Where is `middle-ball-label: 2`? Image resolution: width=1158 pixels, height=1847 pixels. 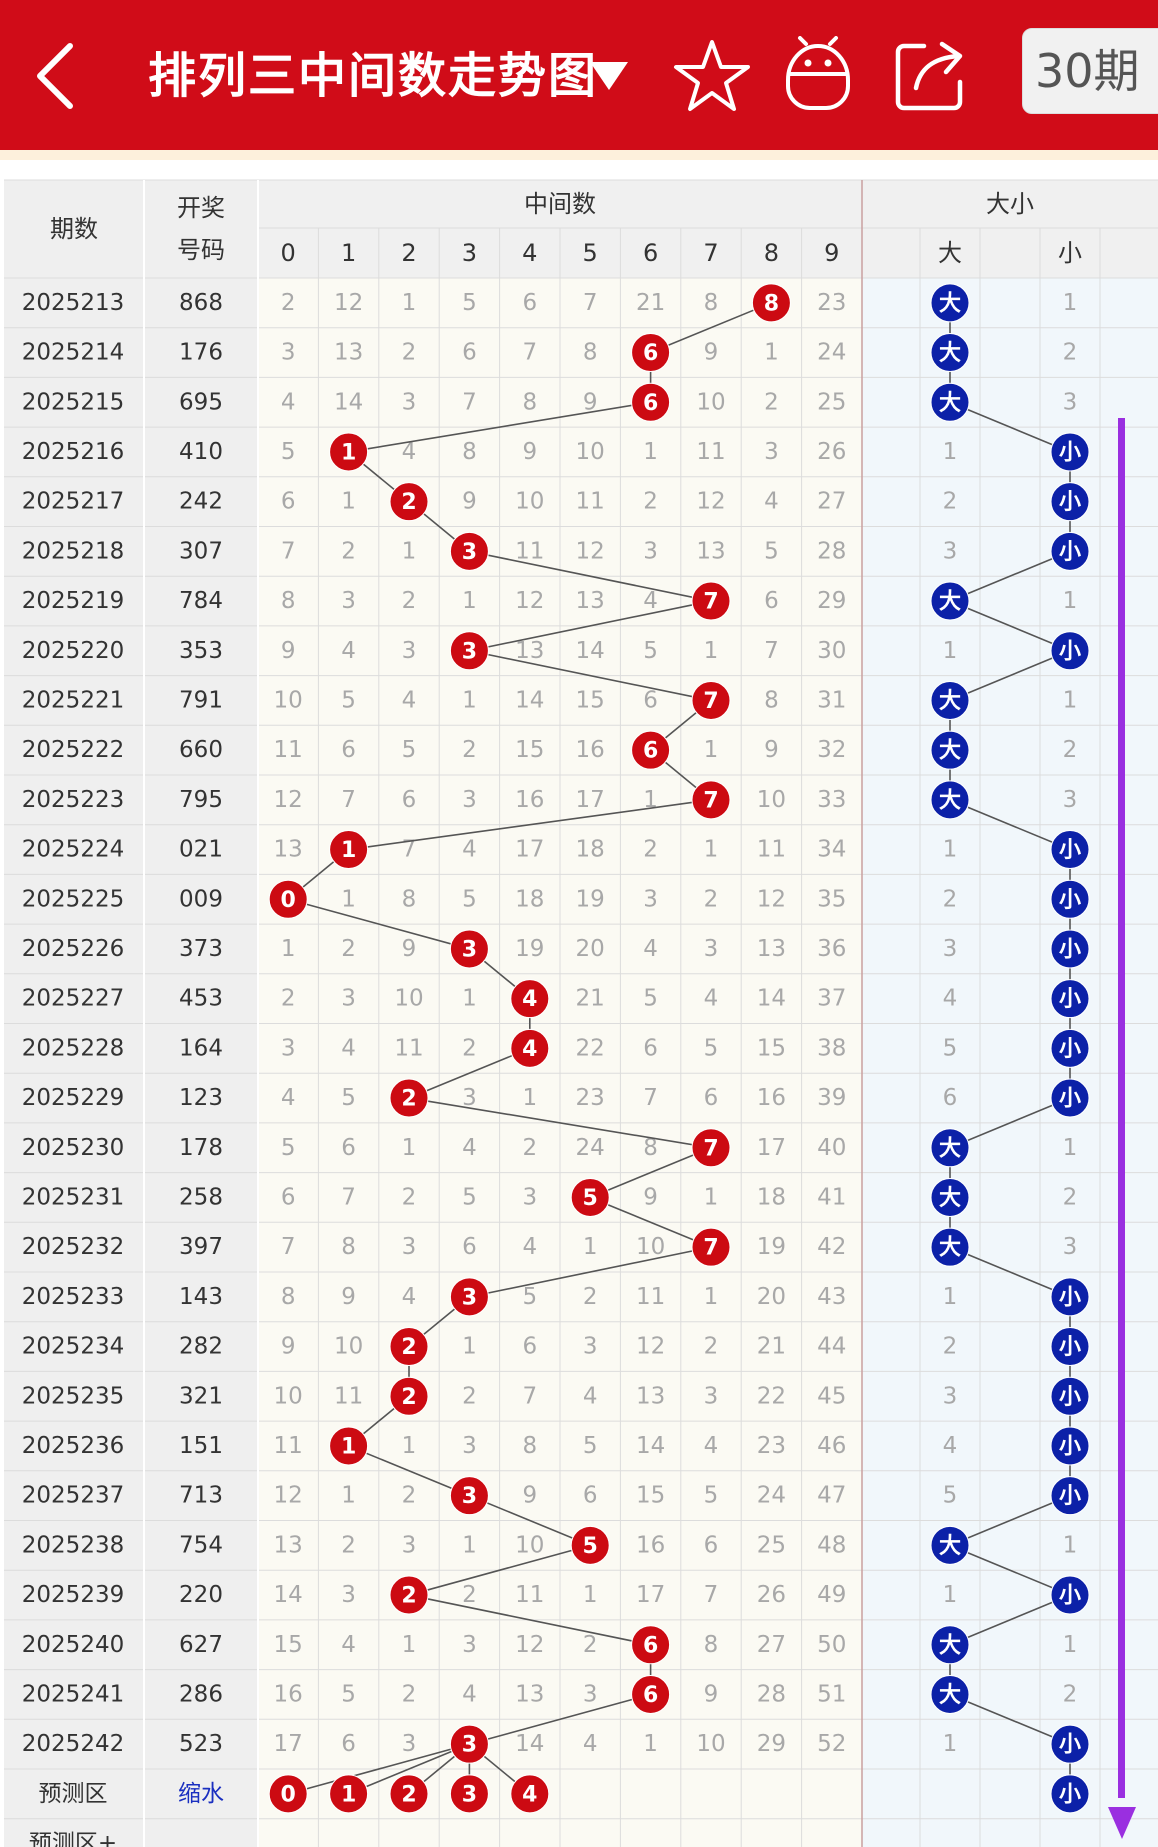 middle-ball-label: 2 is located at coordinates (408, 1596).